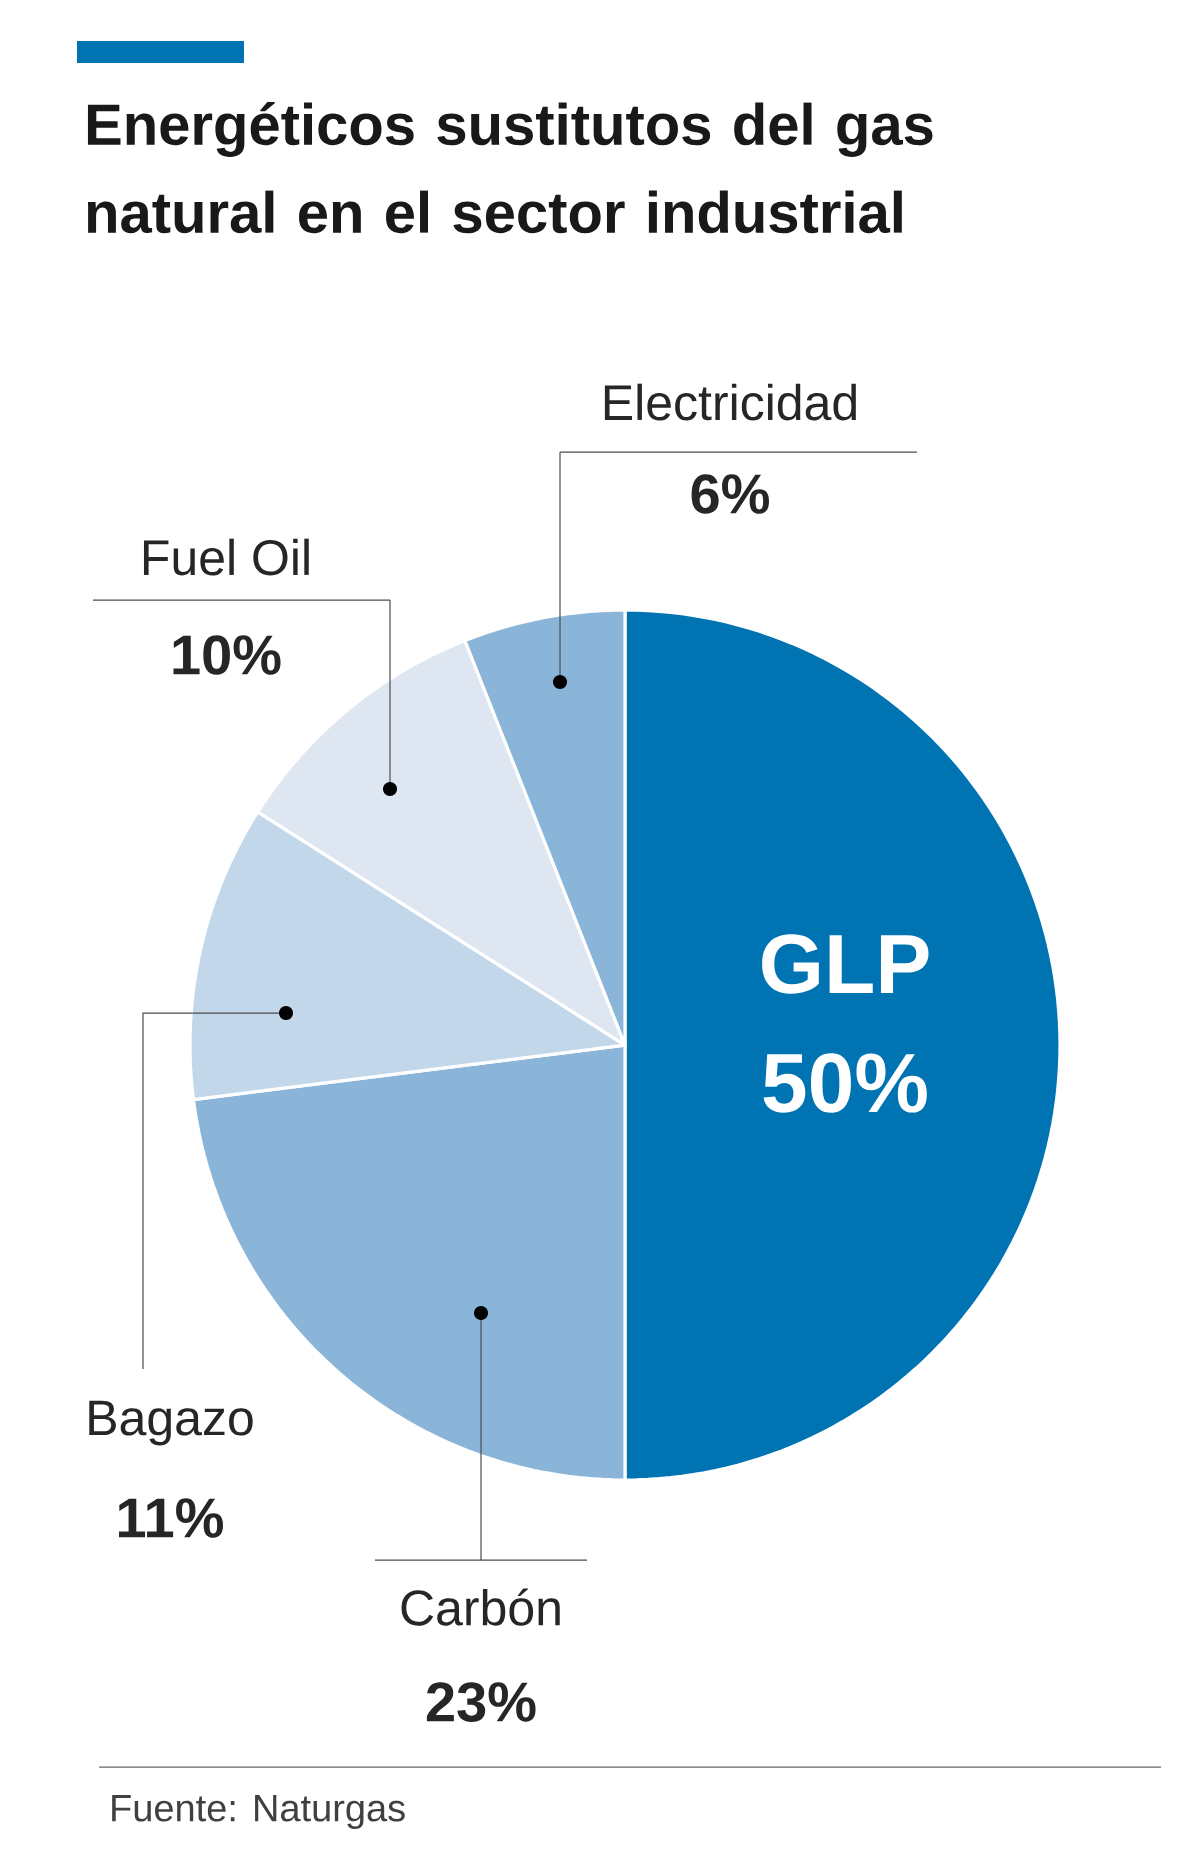 This screenshot has width=1200, height=1867. What do you see at coordinates (171, 1518) in the screenshot?
I see `data-label: 11%` at bounding box center [171, 1518].